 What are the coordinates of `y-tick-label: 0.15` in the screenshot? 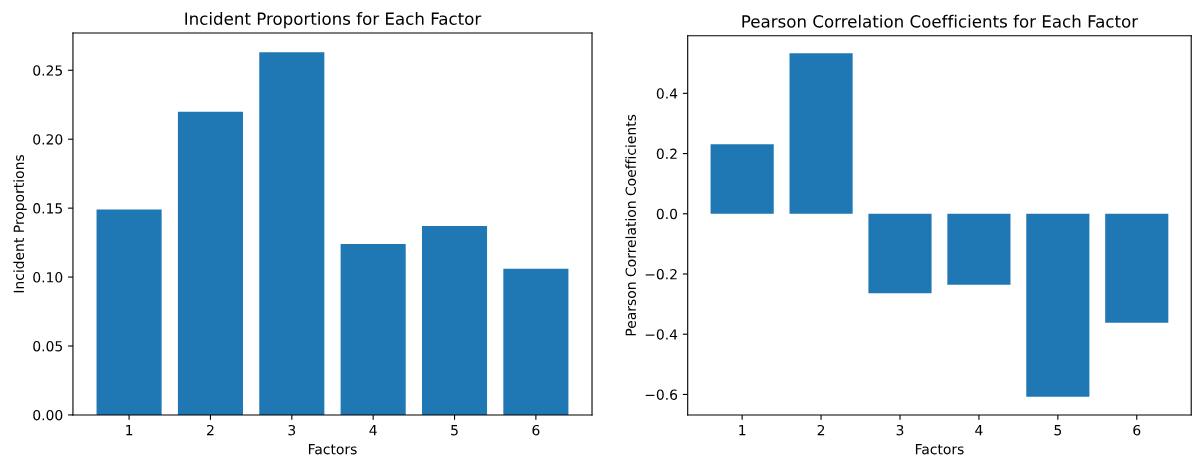 It's located at (48, 208).